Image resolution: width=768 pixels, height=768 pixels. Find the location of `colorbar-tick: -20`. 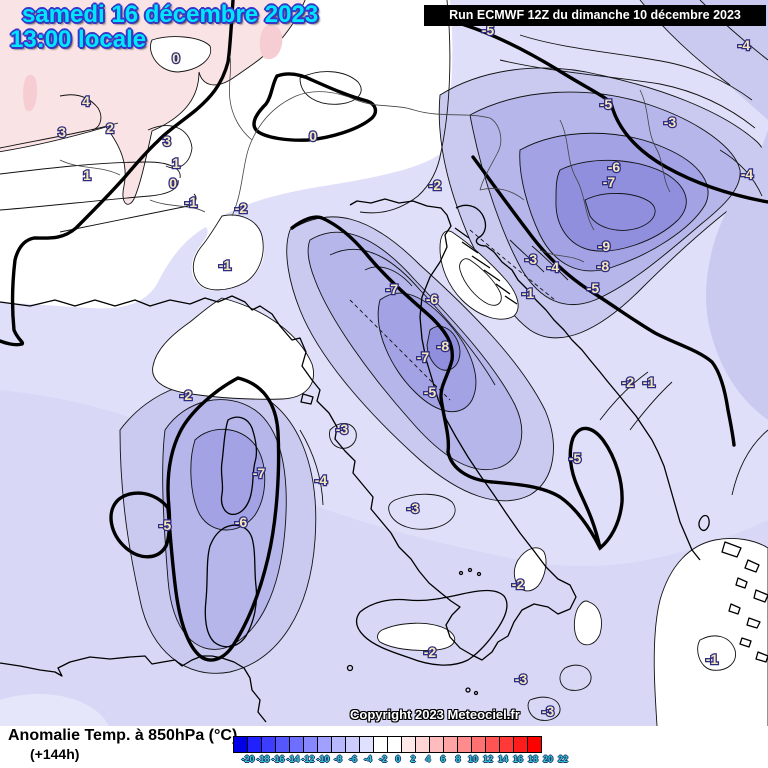

colorbar-tick: -20 is located at coordinates (248, 759).